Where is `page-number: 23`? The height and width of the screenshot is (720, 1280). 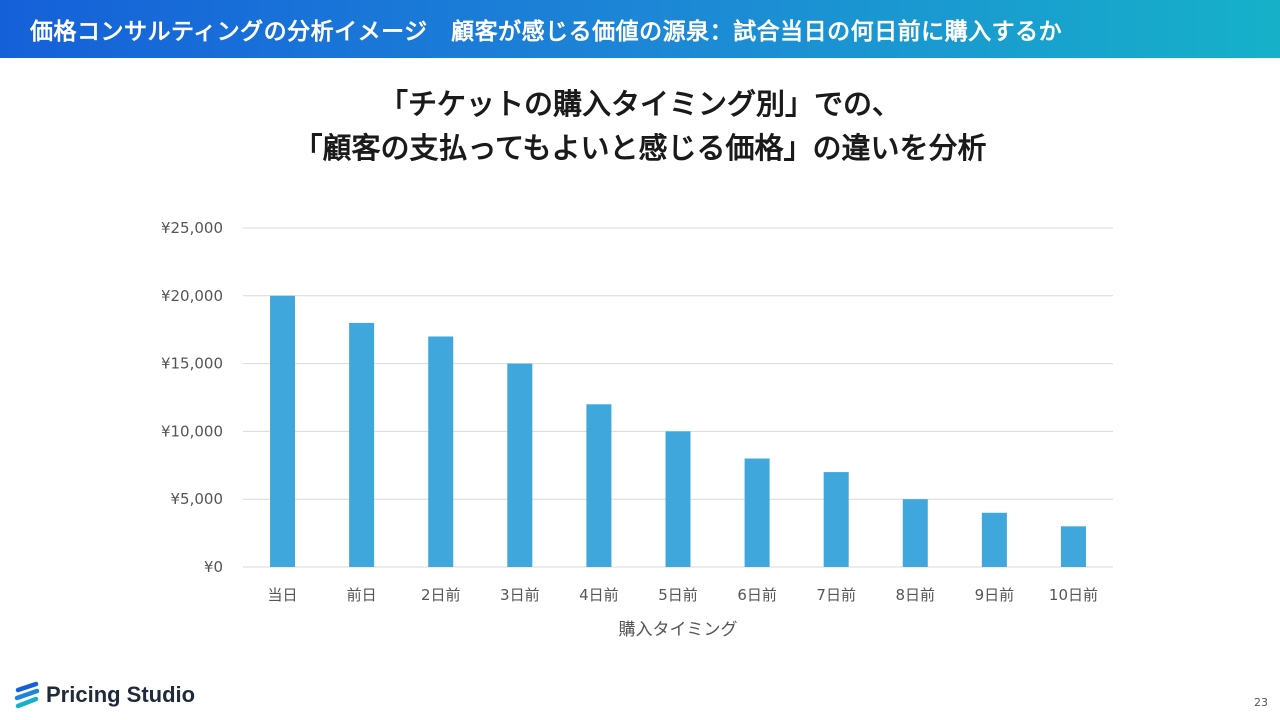 page-number: 23 is located at coordinates (1261, 702).